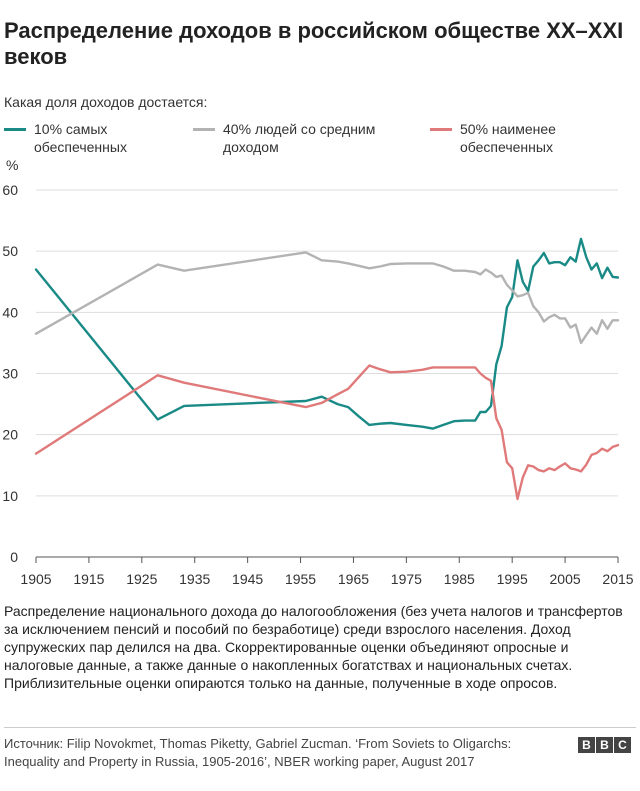 This screenshot has height=791, width=640. I want to click on bbc-logo-b2: B, so click(604, 745).